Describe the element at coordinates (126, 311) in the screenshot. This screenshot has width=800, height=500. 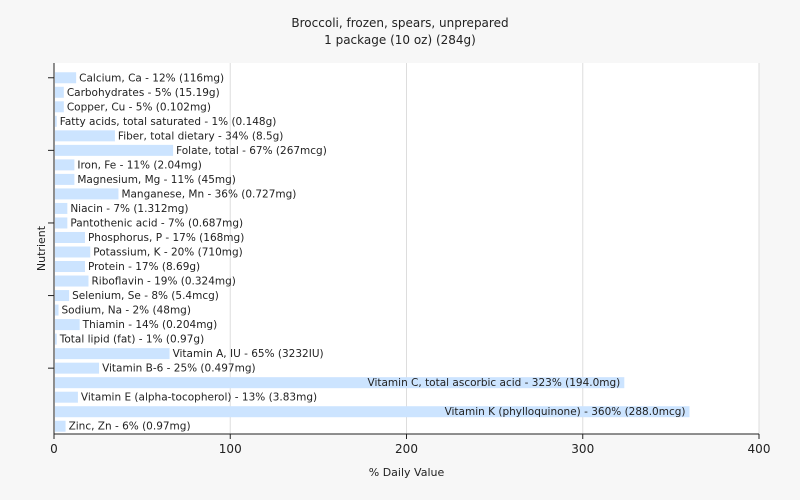
I see `bar-label: Sodium, Na - 2% (48mg)` at that location.